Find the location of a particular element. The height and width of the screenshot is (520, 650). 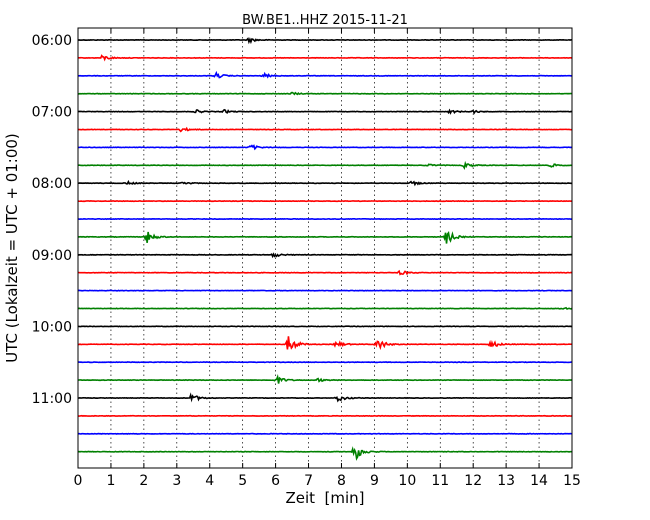

x-tick-label: 9 is located at coordinates (374, 481).